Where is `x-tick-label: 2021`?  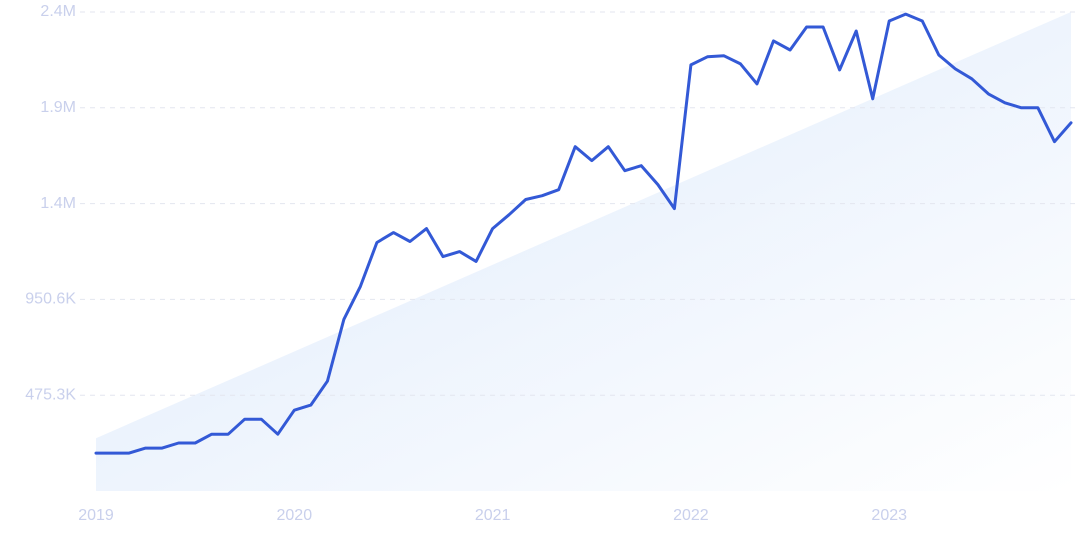
x-tick-label: 2021 is located at coordinates (493, 515).